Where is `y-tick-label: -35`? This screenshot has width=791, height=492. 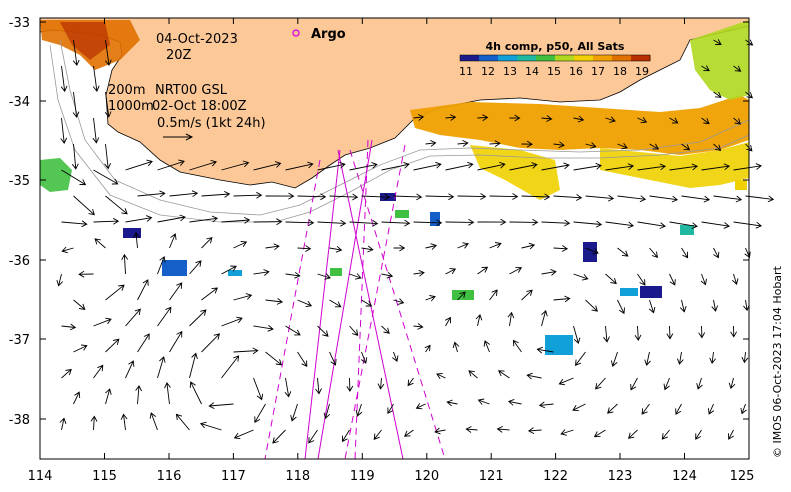
y-tick-label: -35 is located at coordinates (19, 181).